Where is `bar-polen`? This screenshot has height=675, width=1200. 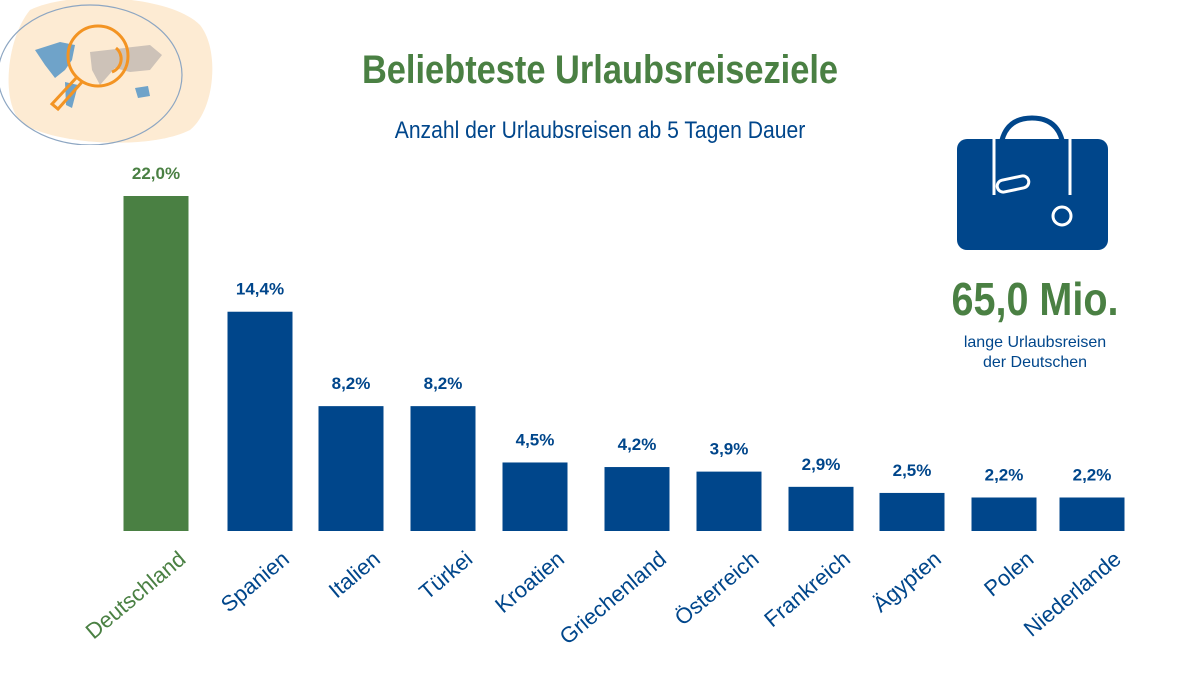 bar-polen is located at coordinates (1004, 514).